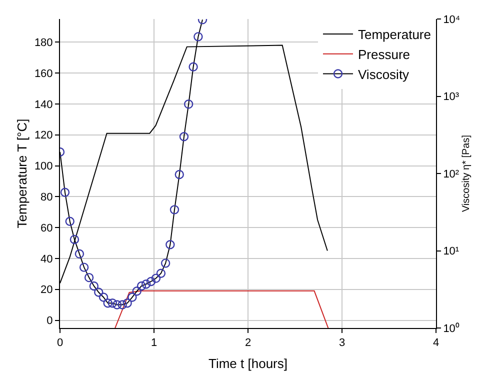 Image resolution: width=484 pixels, height=381 pixels. Describe the element at coordinates (451, 97) in the screenshot. I see `y2-tick-label: 10³` at that location.